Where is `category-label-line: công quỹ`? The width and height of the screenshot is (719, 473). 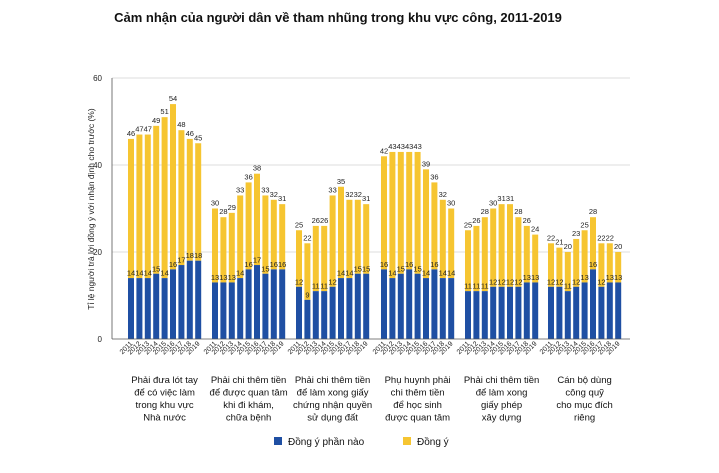 category-label-line: công quỹ is located at coordinates (584, 393).